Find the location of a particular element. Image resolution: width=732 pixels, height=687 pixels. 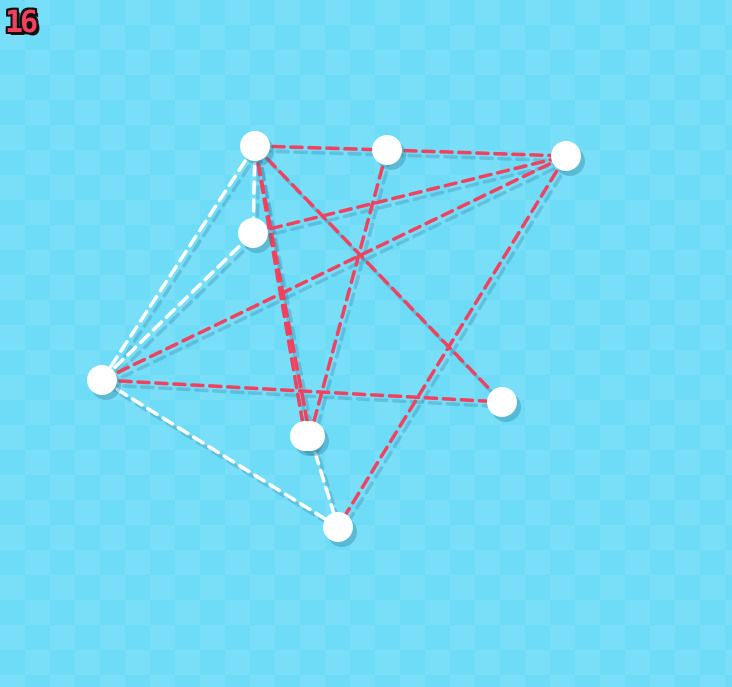

edge-n1-n6 is located at coordinates (378, 274).